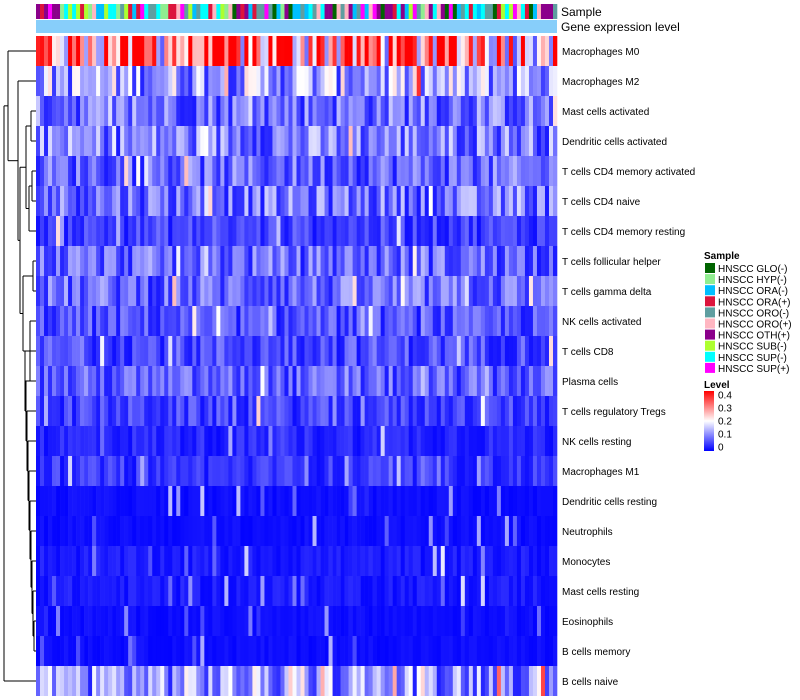 This screenshot has height=700, width=800. What do you see at coordinates (614, 142) in the screenshot?
I see `row-label: Dendritic cells activated` at bounding box center [614, 142].